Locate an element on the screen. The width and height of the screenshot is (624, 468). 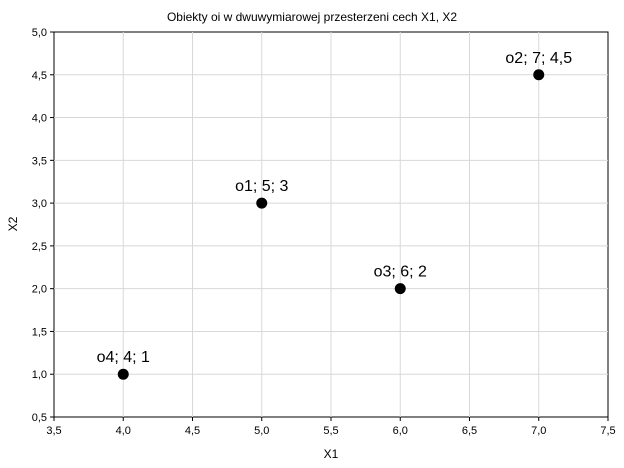
x-axis-label: X1 is located at coordinates (331, 454).